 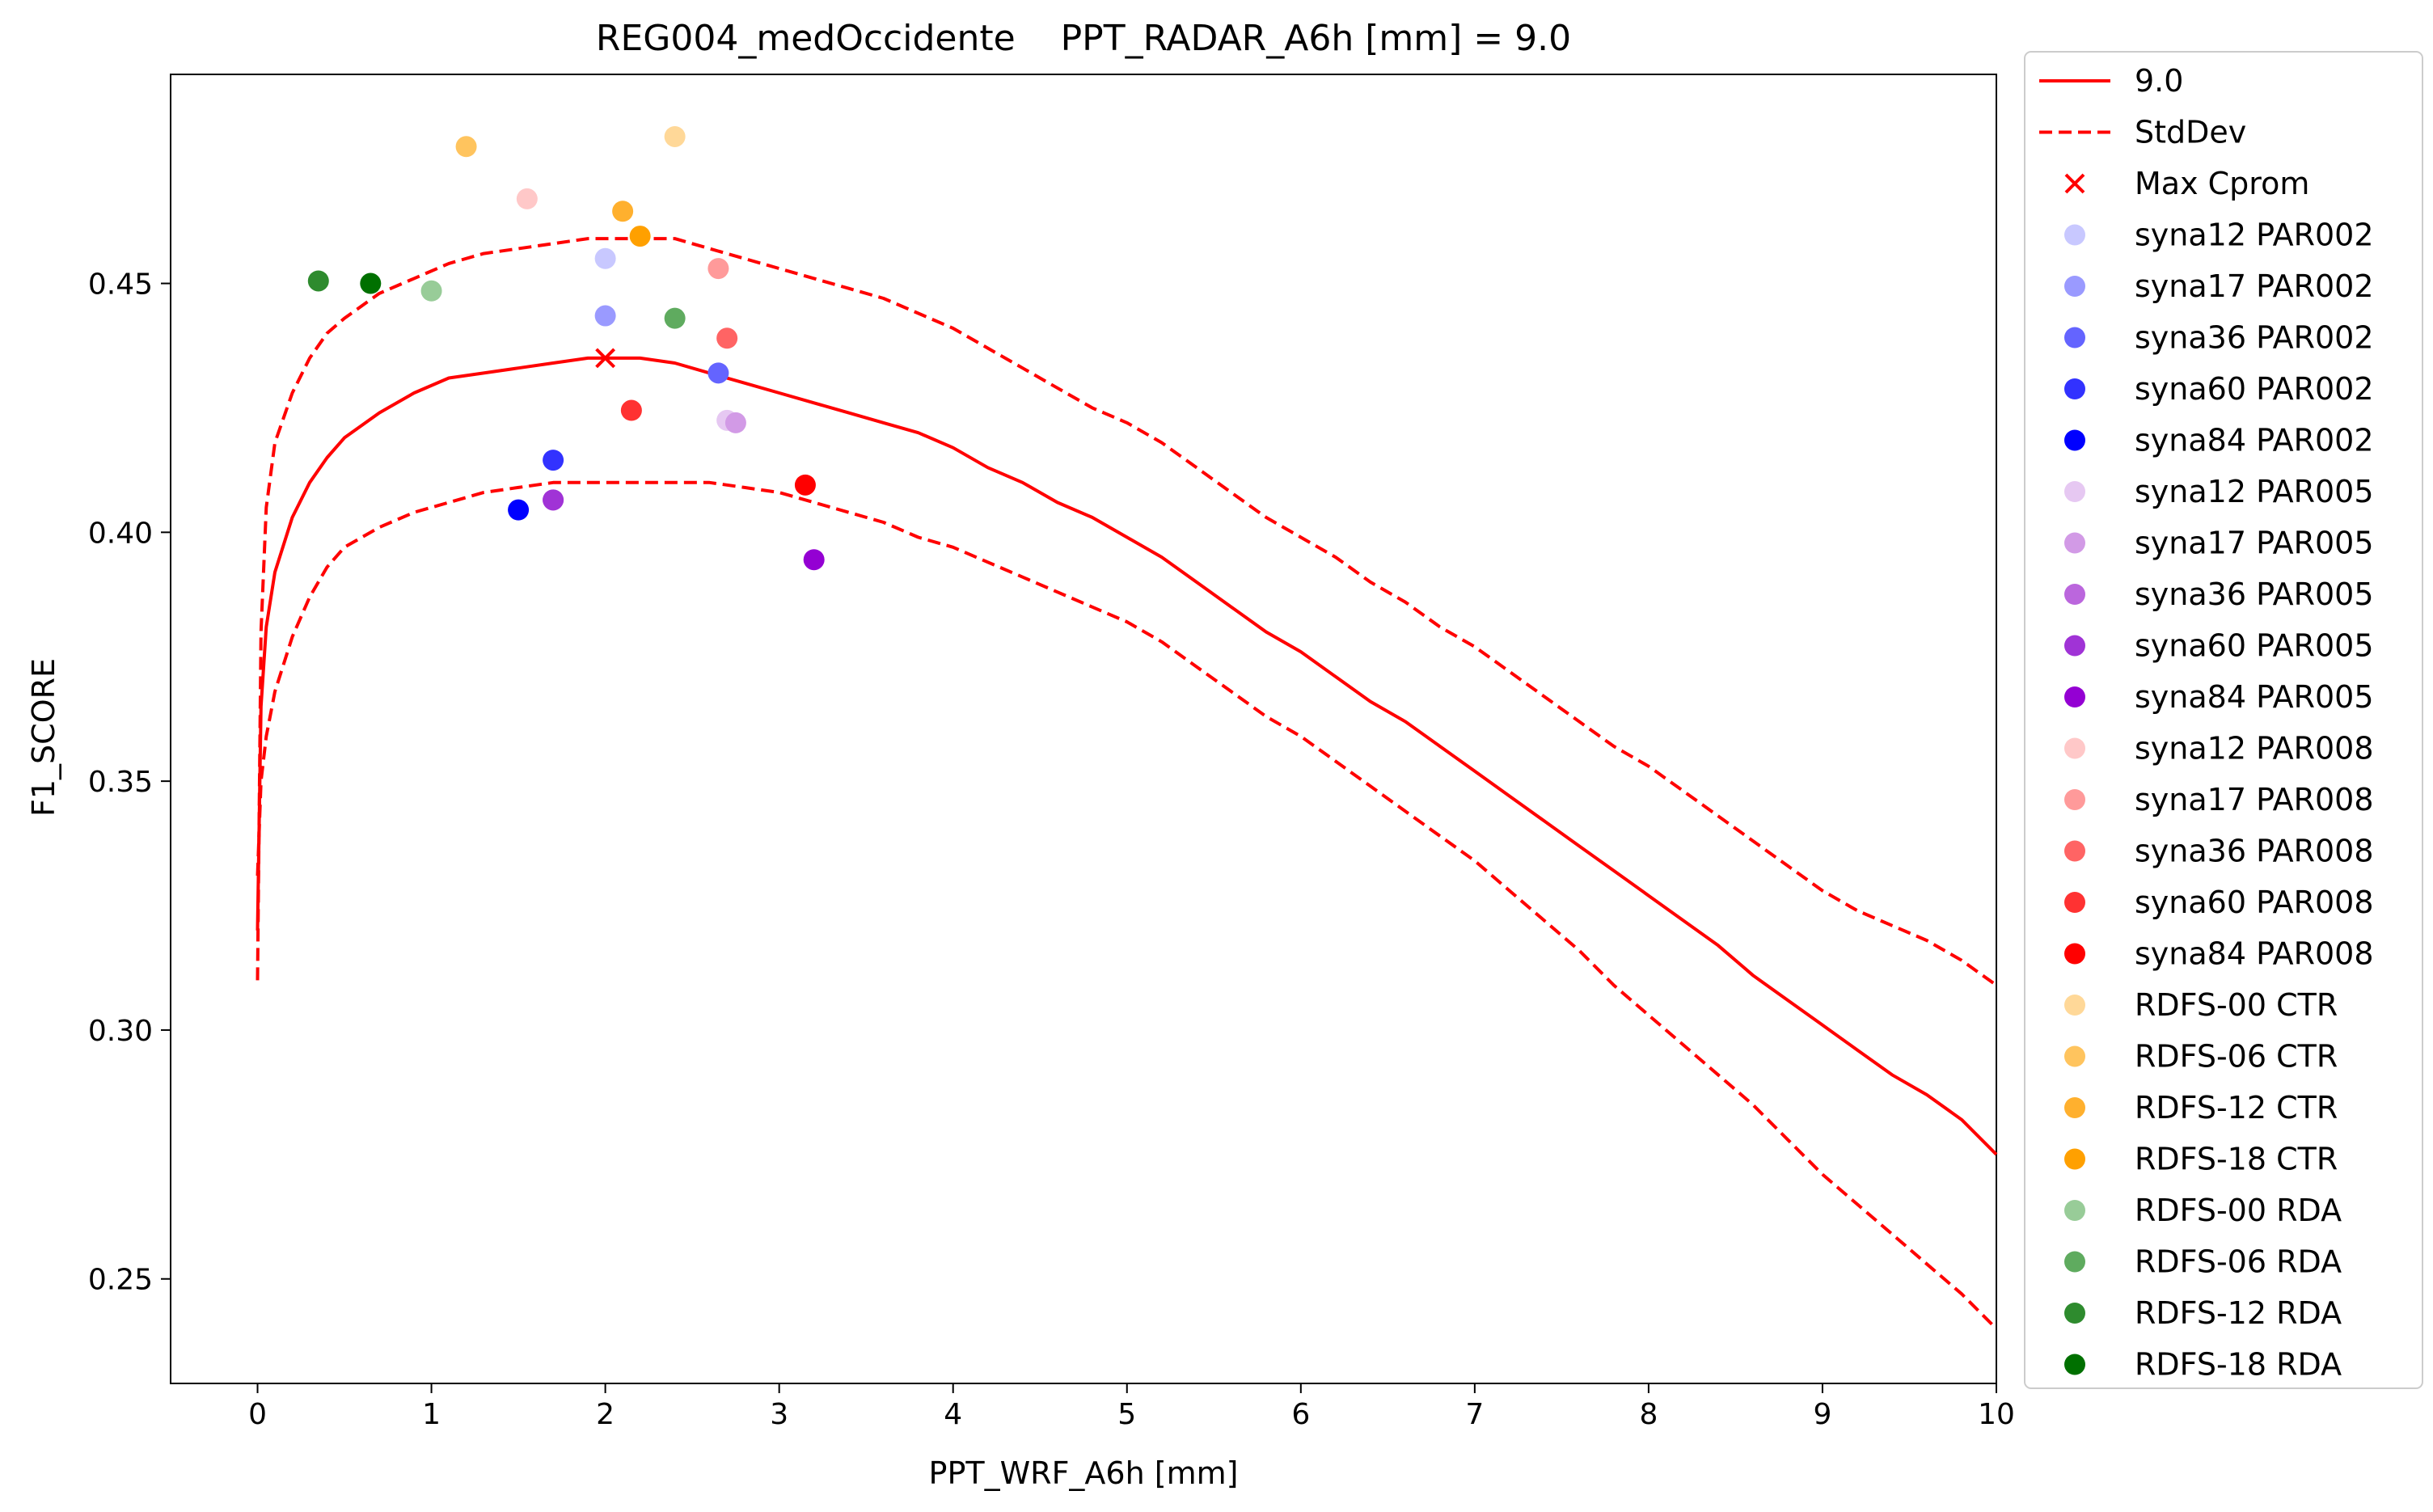 I want to click on legend-item: syna12 PAR008, so click(x=2219, y=749).